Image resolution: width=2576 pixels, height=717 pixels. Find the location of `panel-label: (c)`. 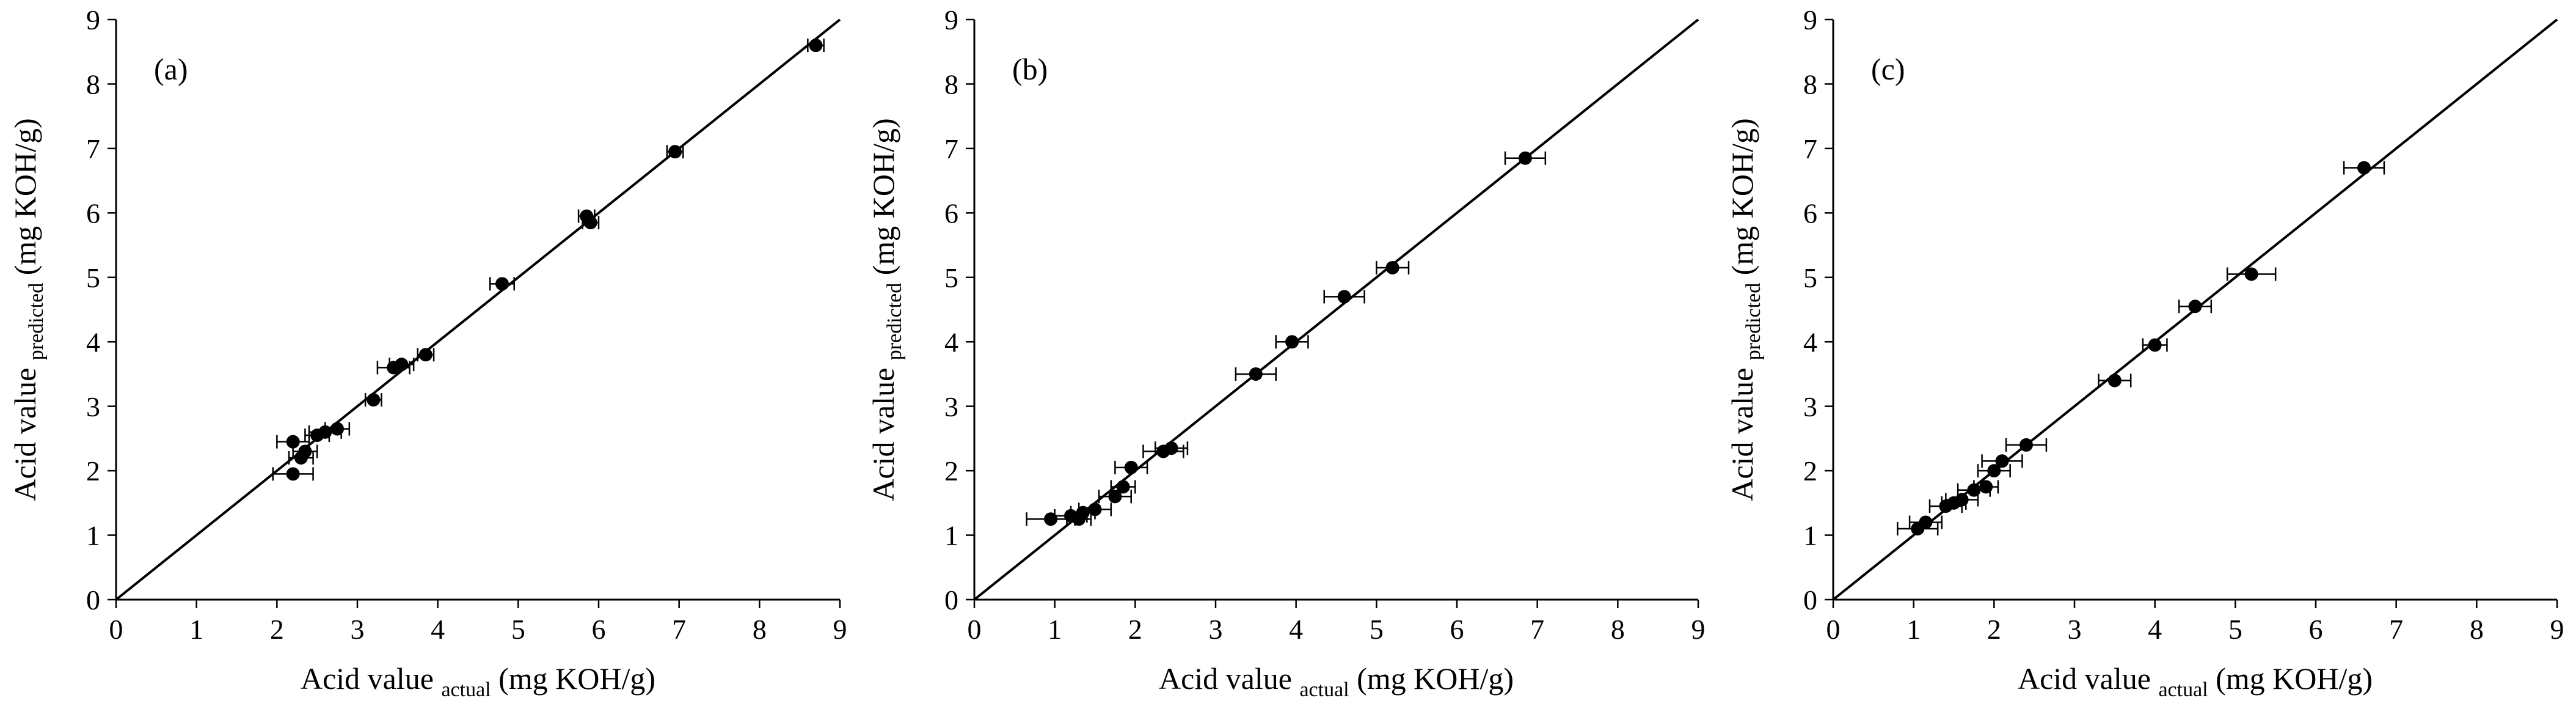

panel-label: (c) is located at coordinates (1888, 69).